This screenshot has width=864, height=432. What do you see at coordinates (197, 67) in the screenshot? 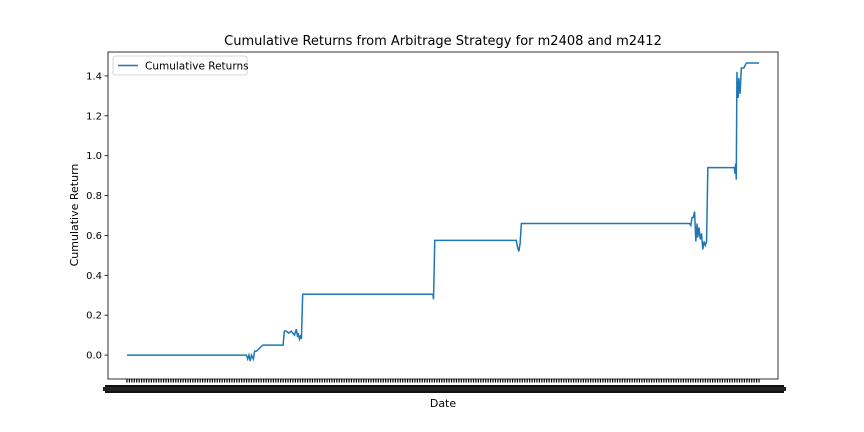
I see `legend-label: Cumulative Returns` at bounding box center [197, 67].